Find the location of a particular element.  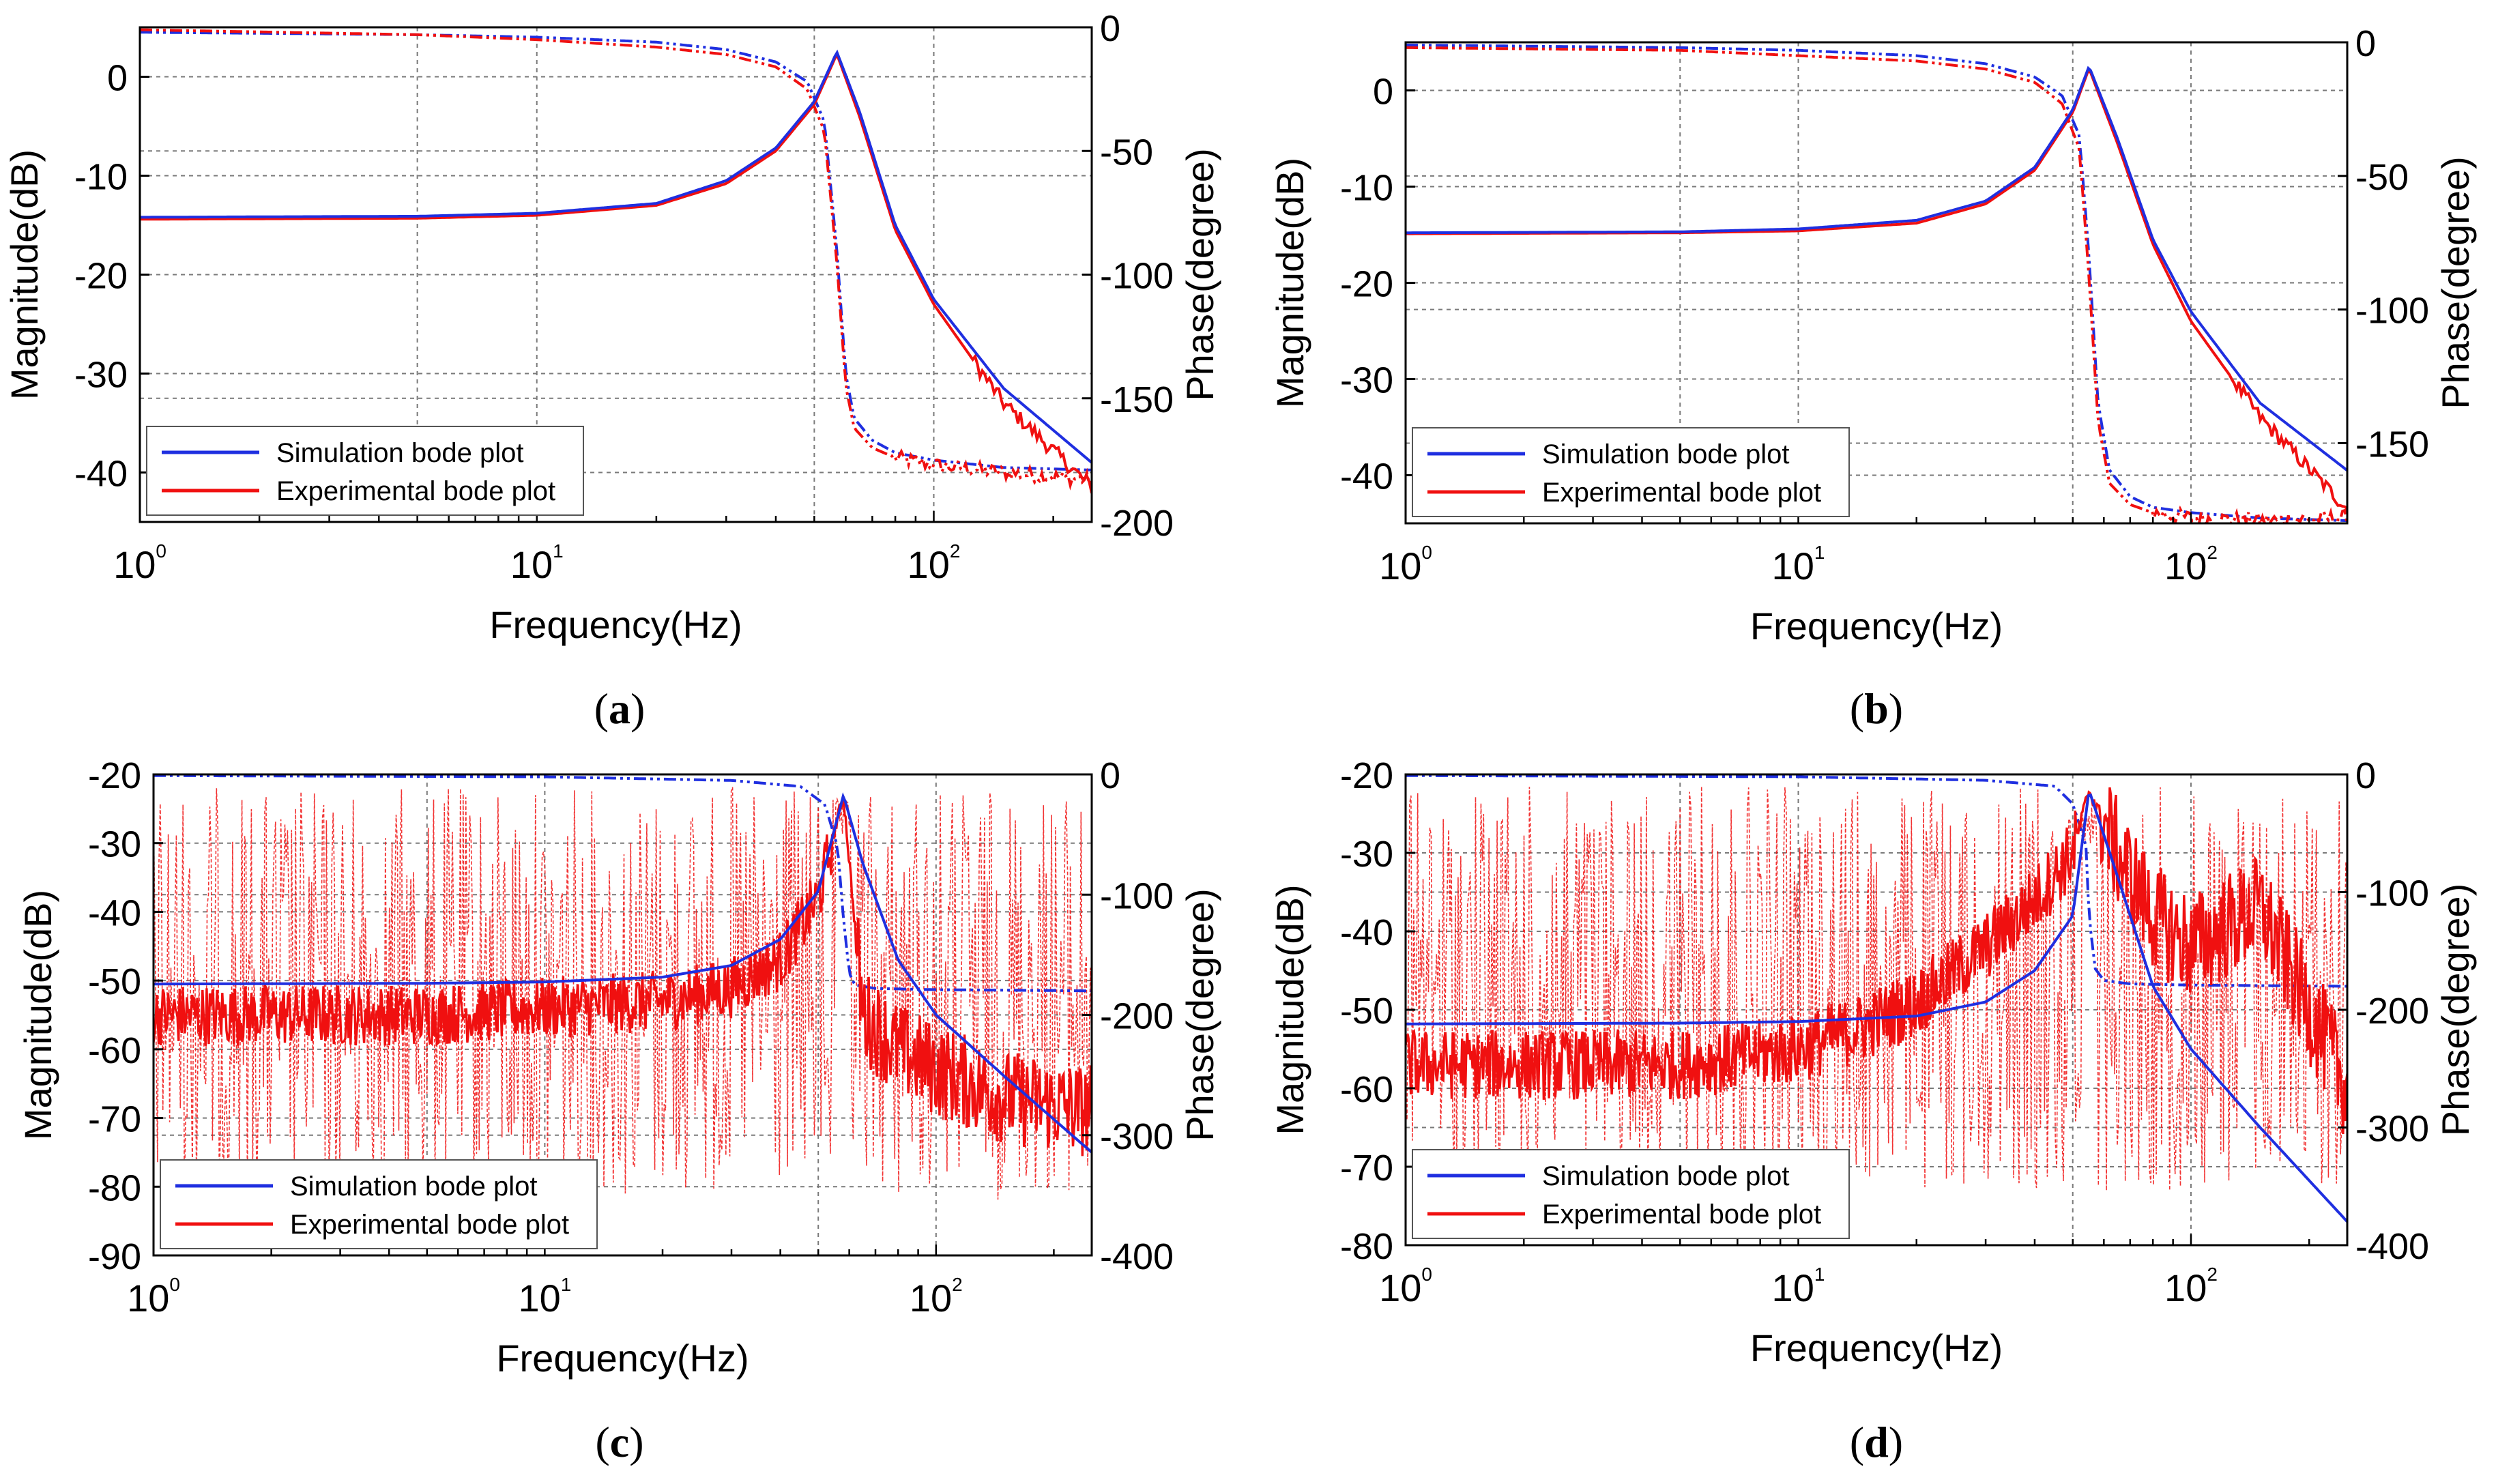

tick-label-right: -50 is located at coordinates (1126, 152).